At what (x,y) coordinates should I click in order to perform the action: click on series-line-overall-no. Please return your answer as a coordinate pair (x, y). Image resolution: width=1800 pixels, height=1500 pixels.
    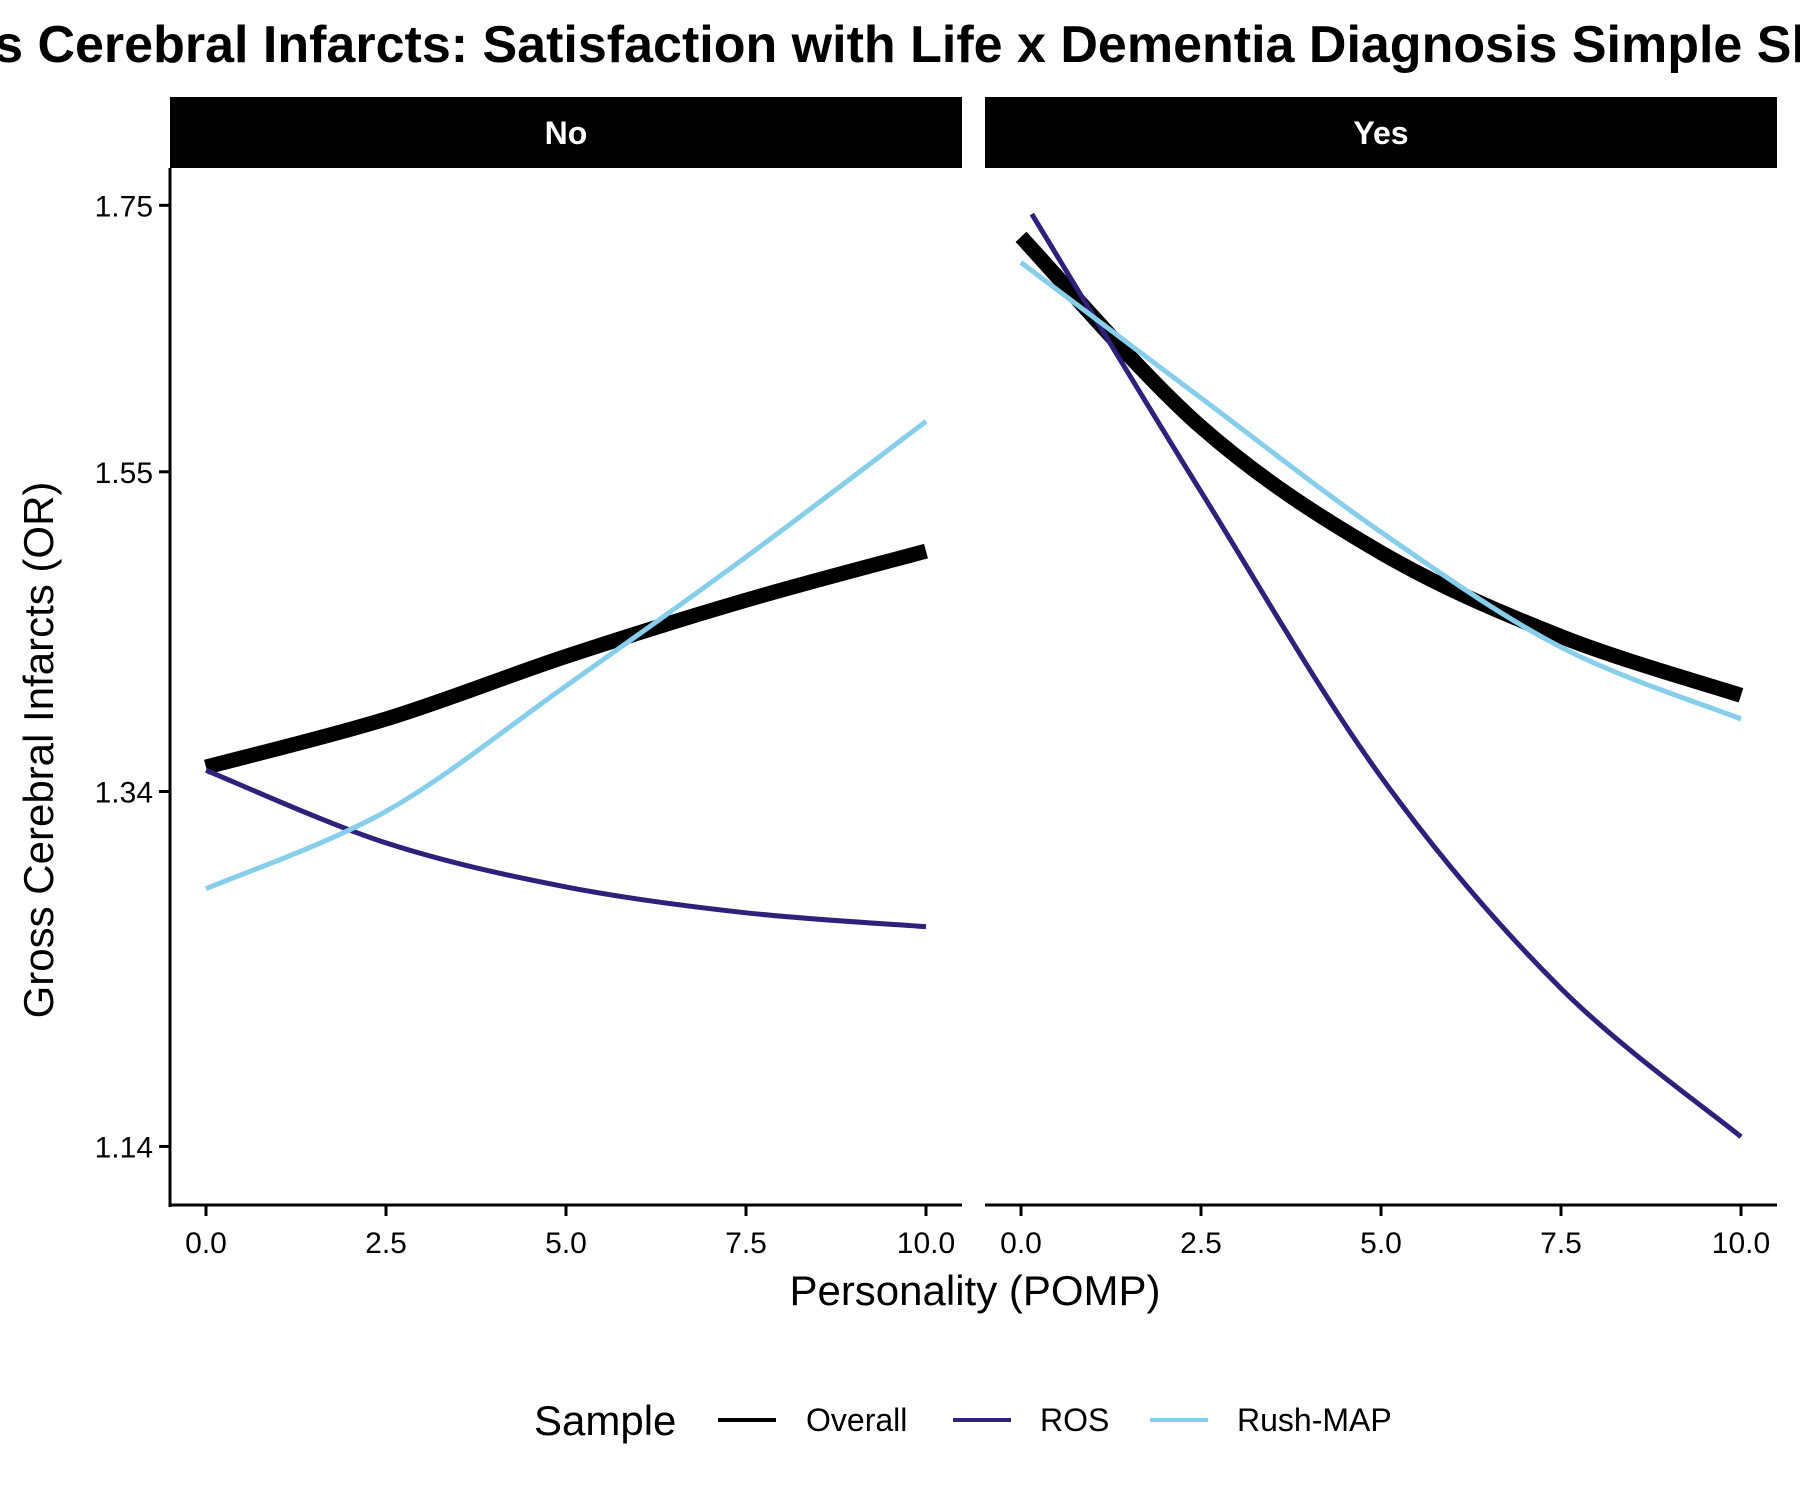
    Looking at the image, I should click on (566, 659).